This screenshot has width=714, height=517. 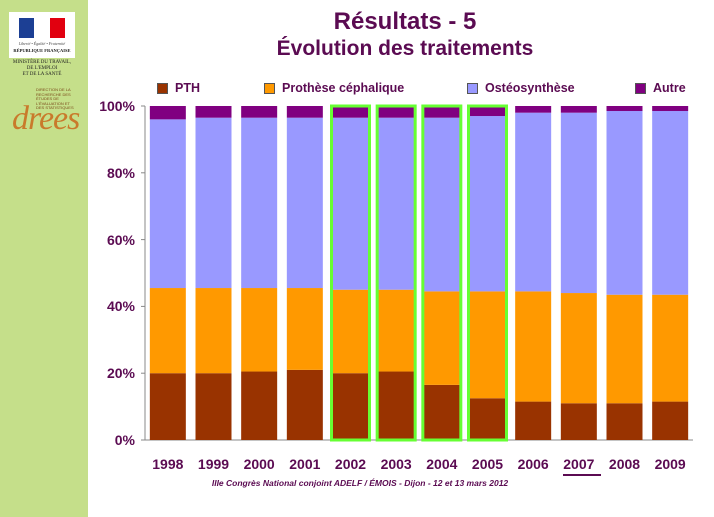 I want to click on bar-autre-2002, so click(x=350, y=112).